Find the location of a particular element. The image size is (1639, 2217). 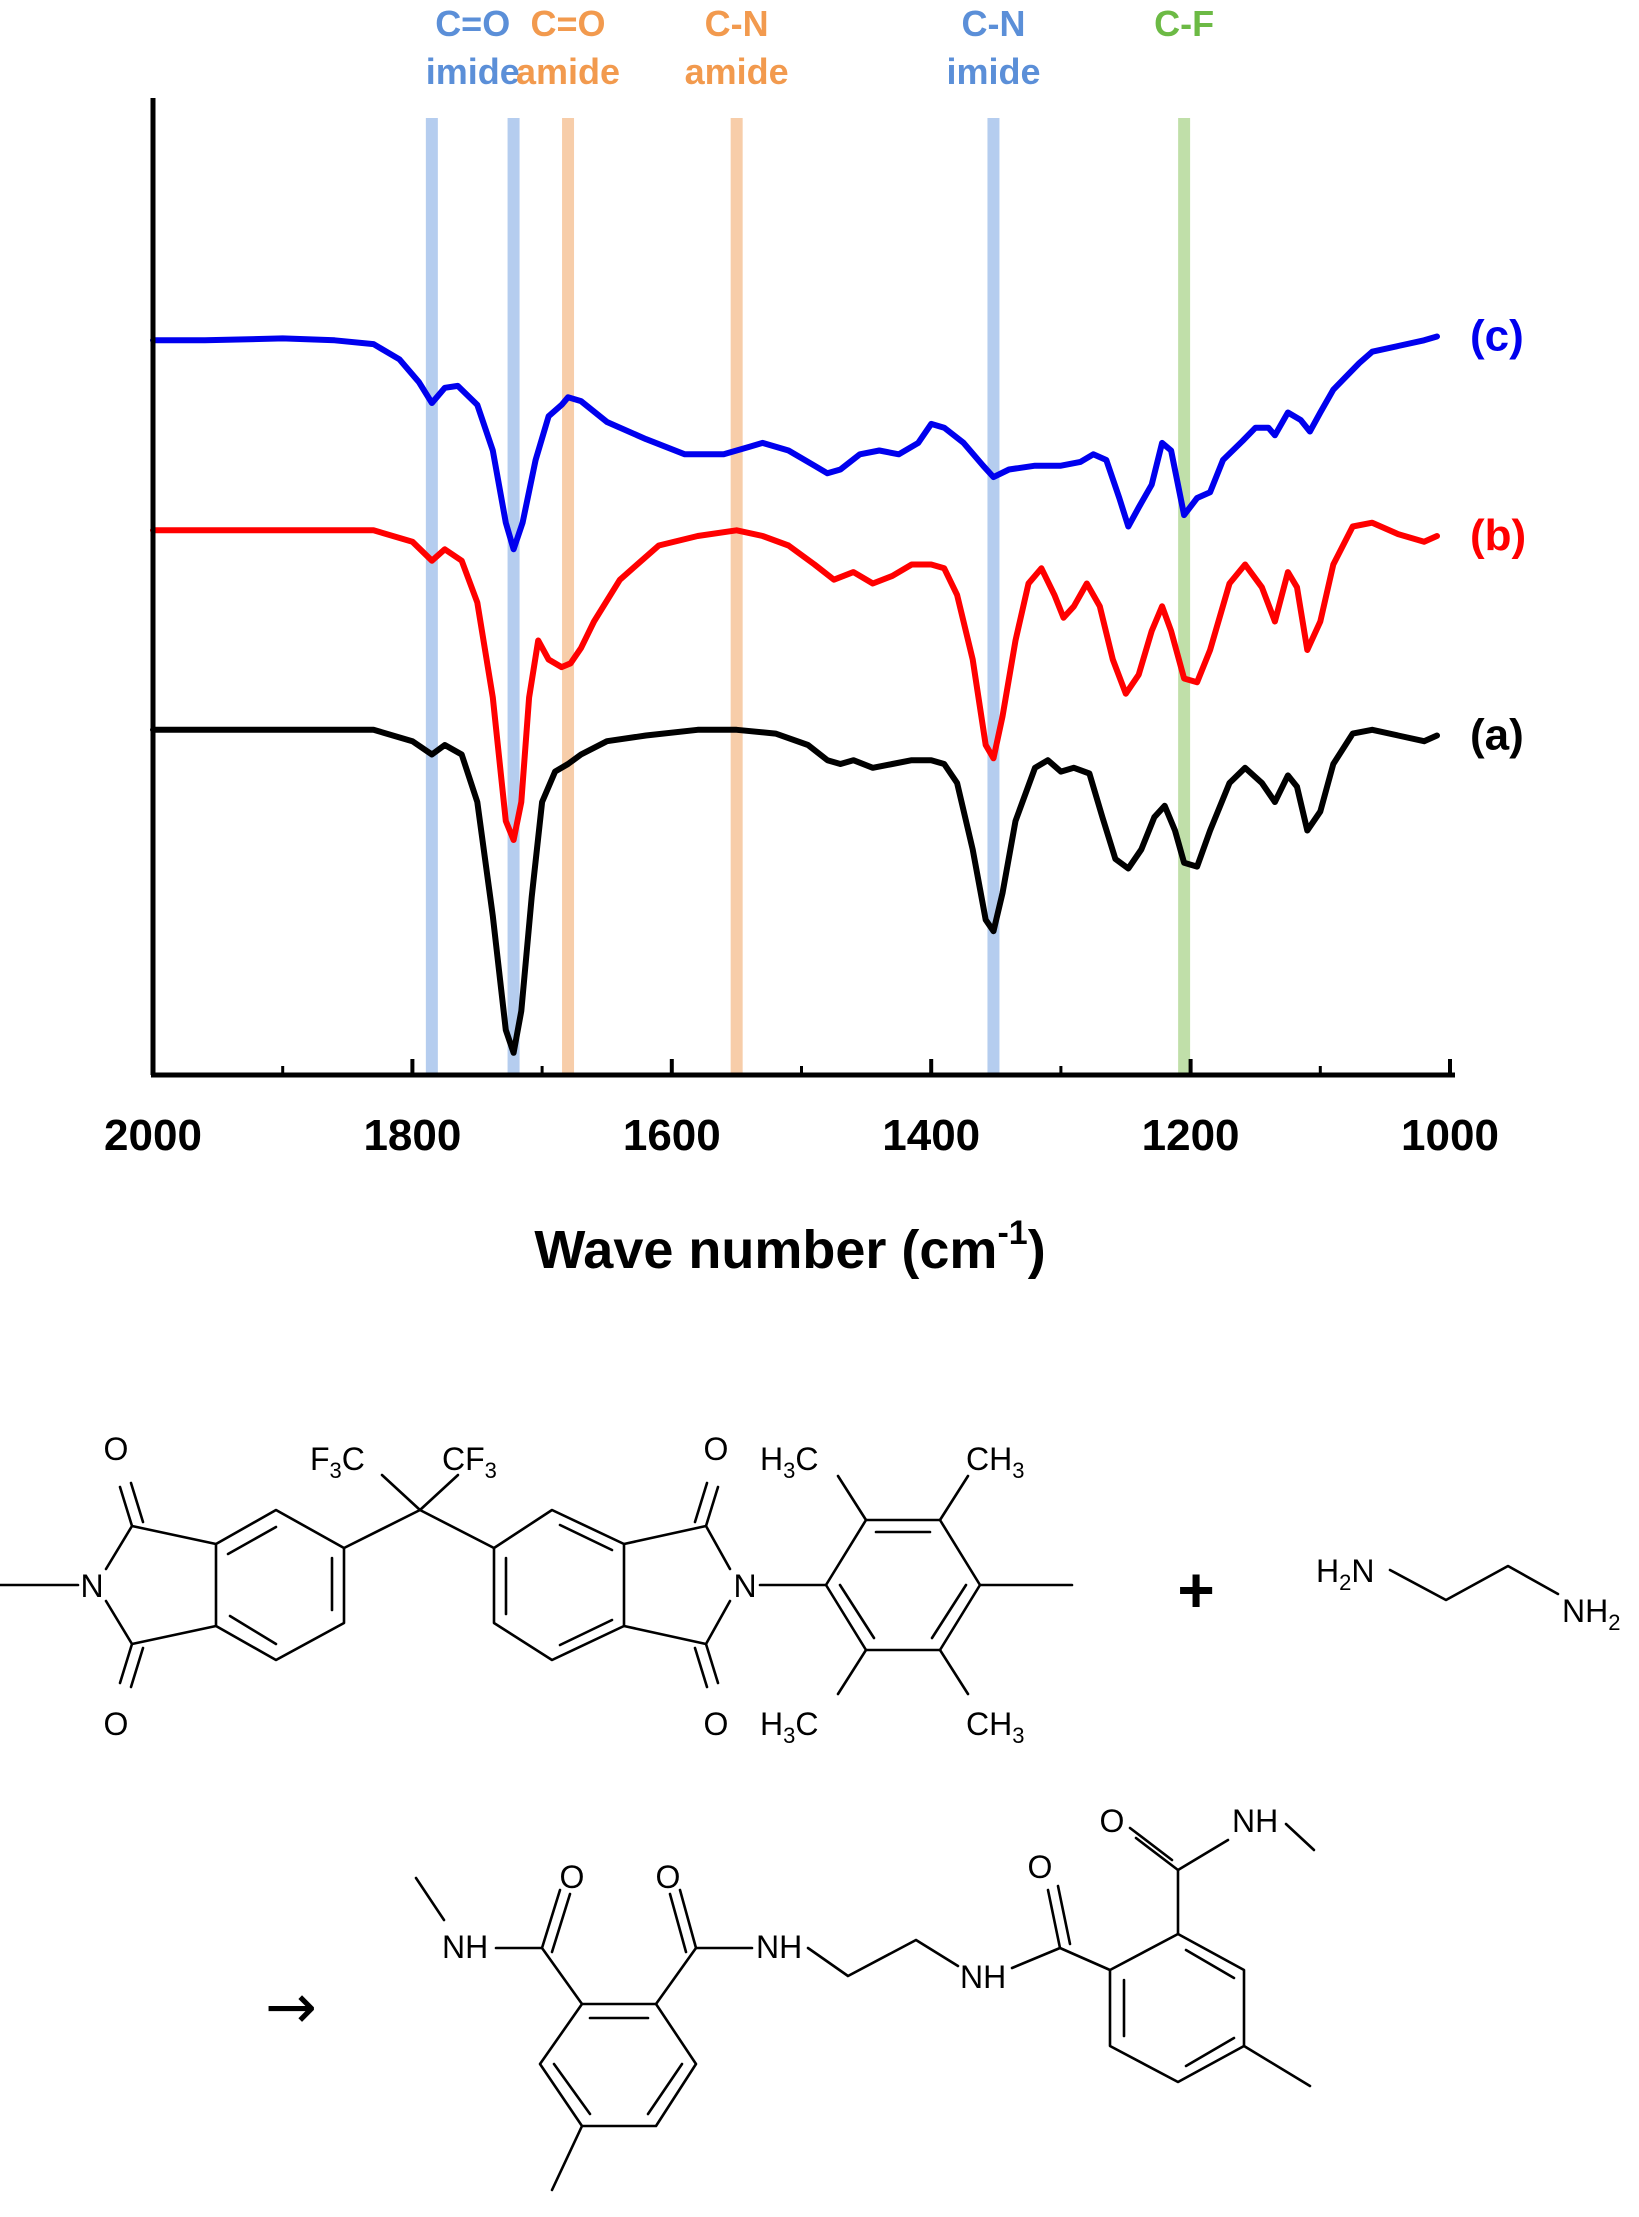

methyl-top-left: H3C is located at coordinates (789, 1462).